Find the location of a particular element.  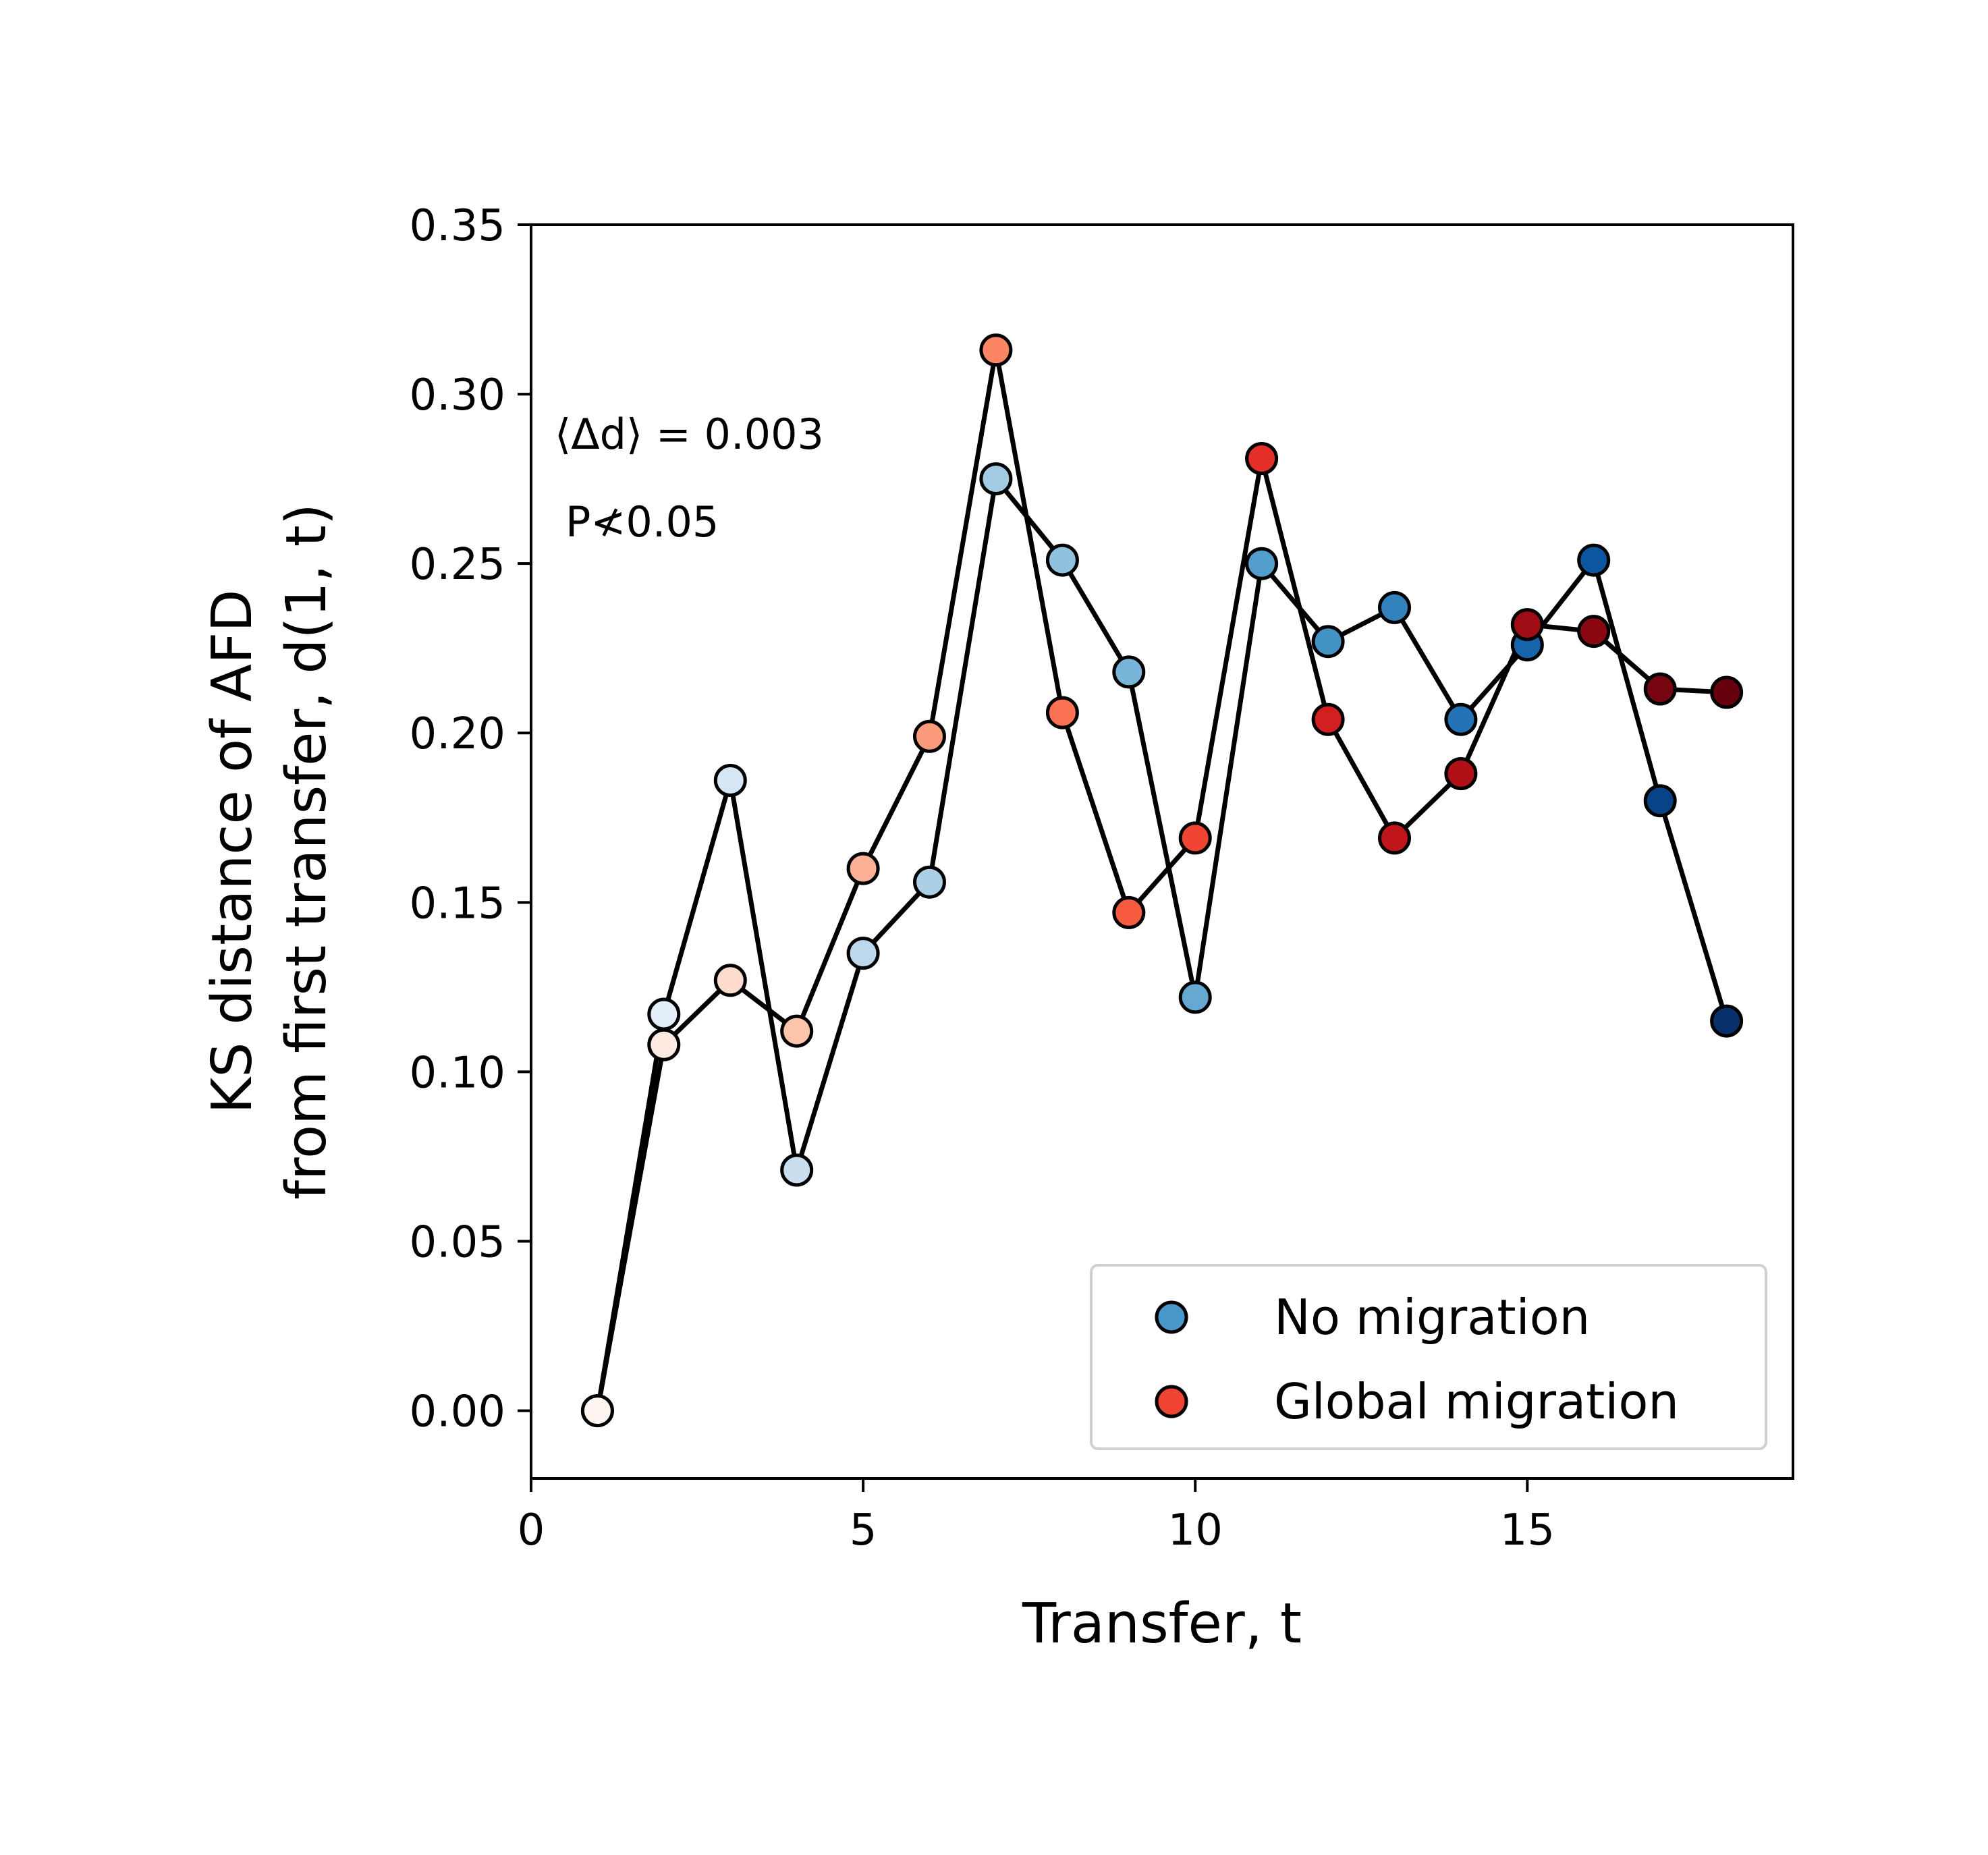

x-tick-label: 5 is located at coordinates (863, 1530).